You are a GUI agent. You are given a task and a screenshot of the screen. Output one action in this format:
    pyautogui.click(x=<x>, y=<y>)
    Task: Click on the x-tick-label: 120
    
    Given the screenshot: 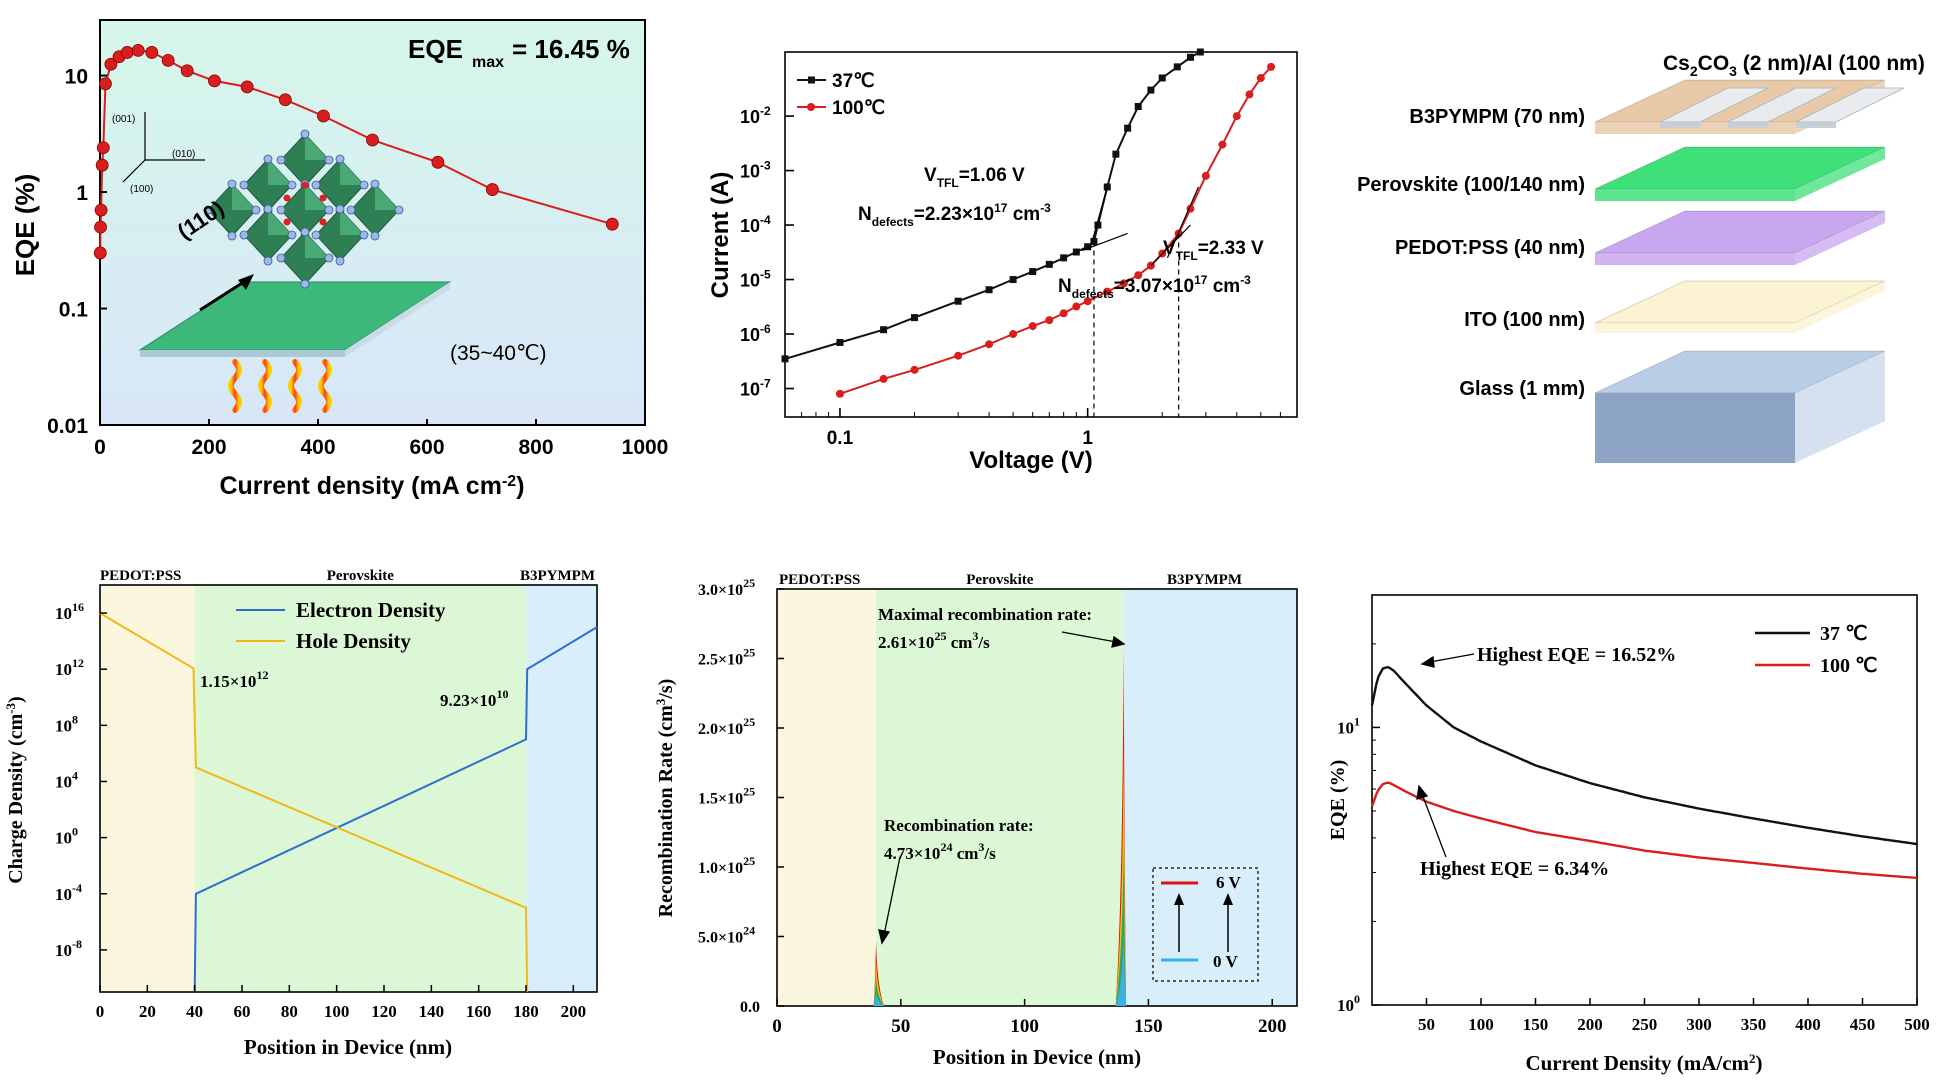 What is the action you would take?
    pyautogui.click(x=384, y=1011)
    